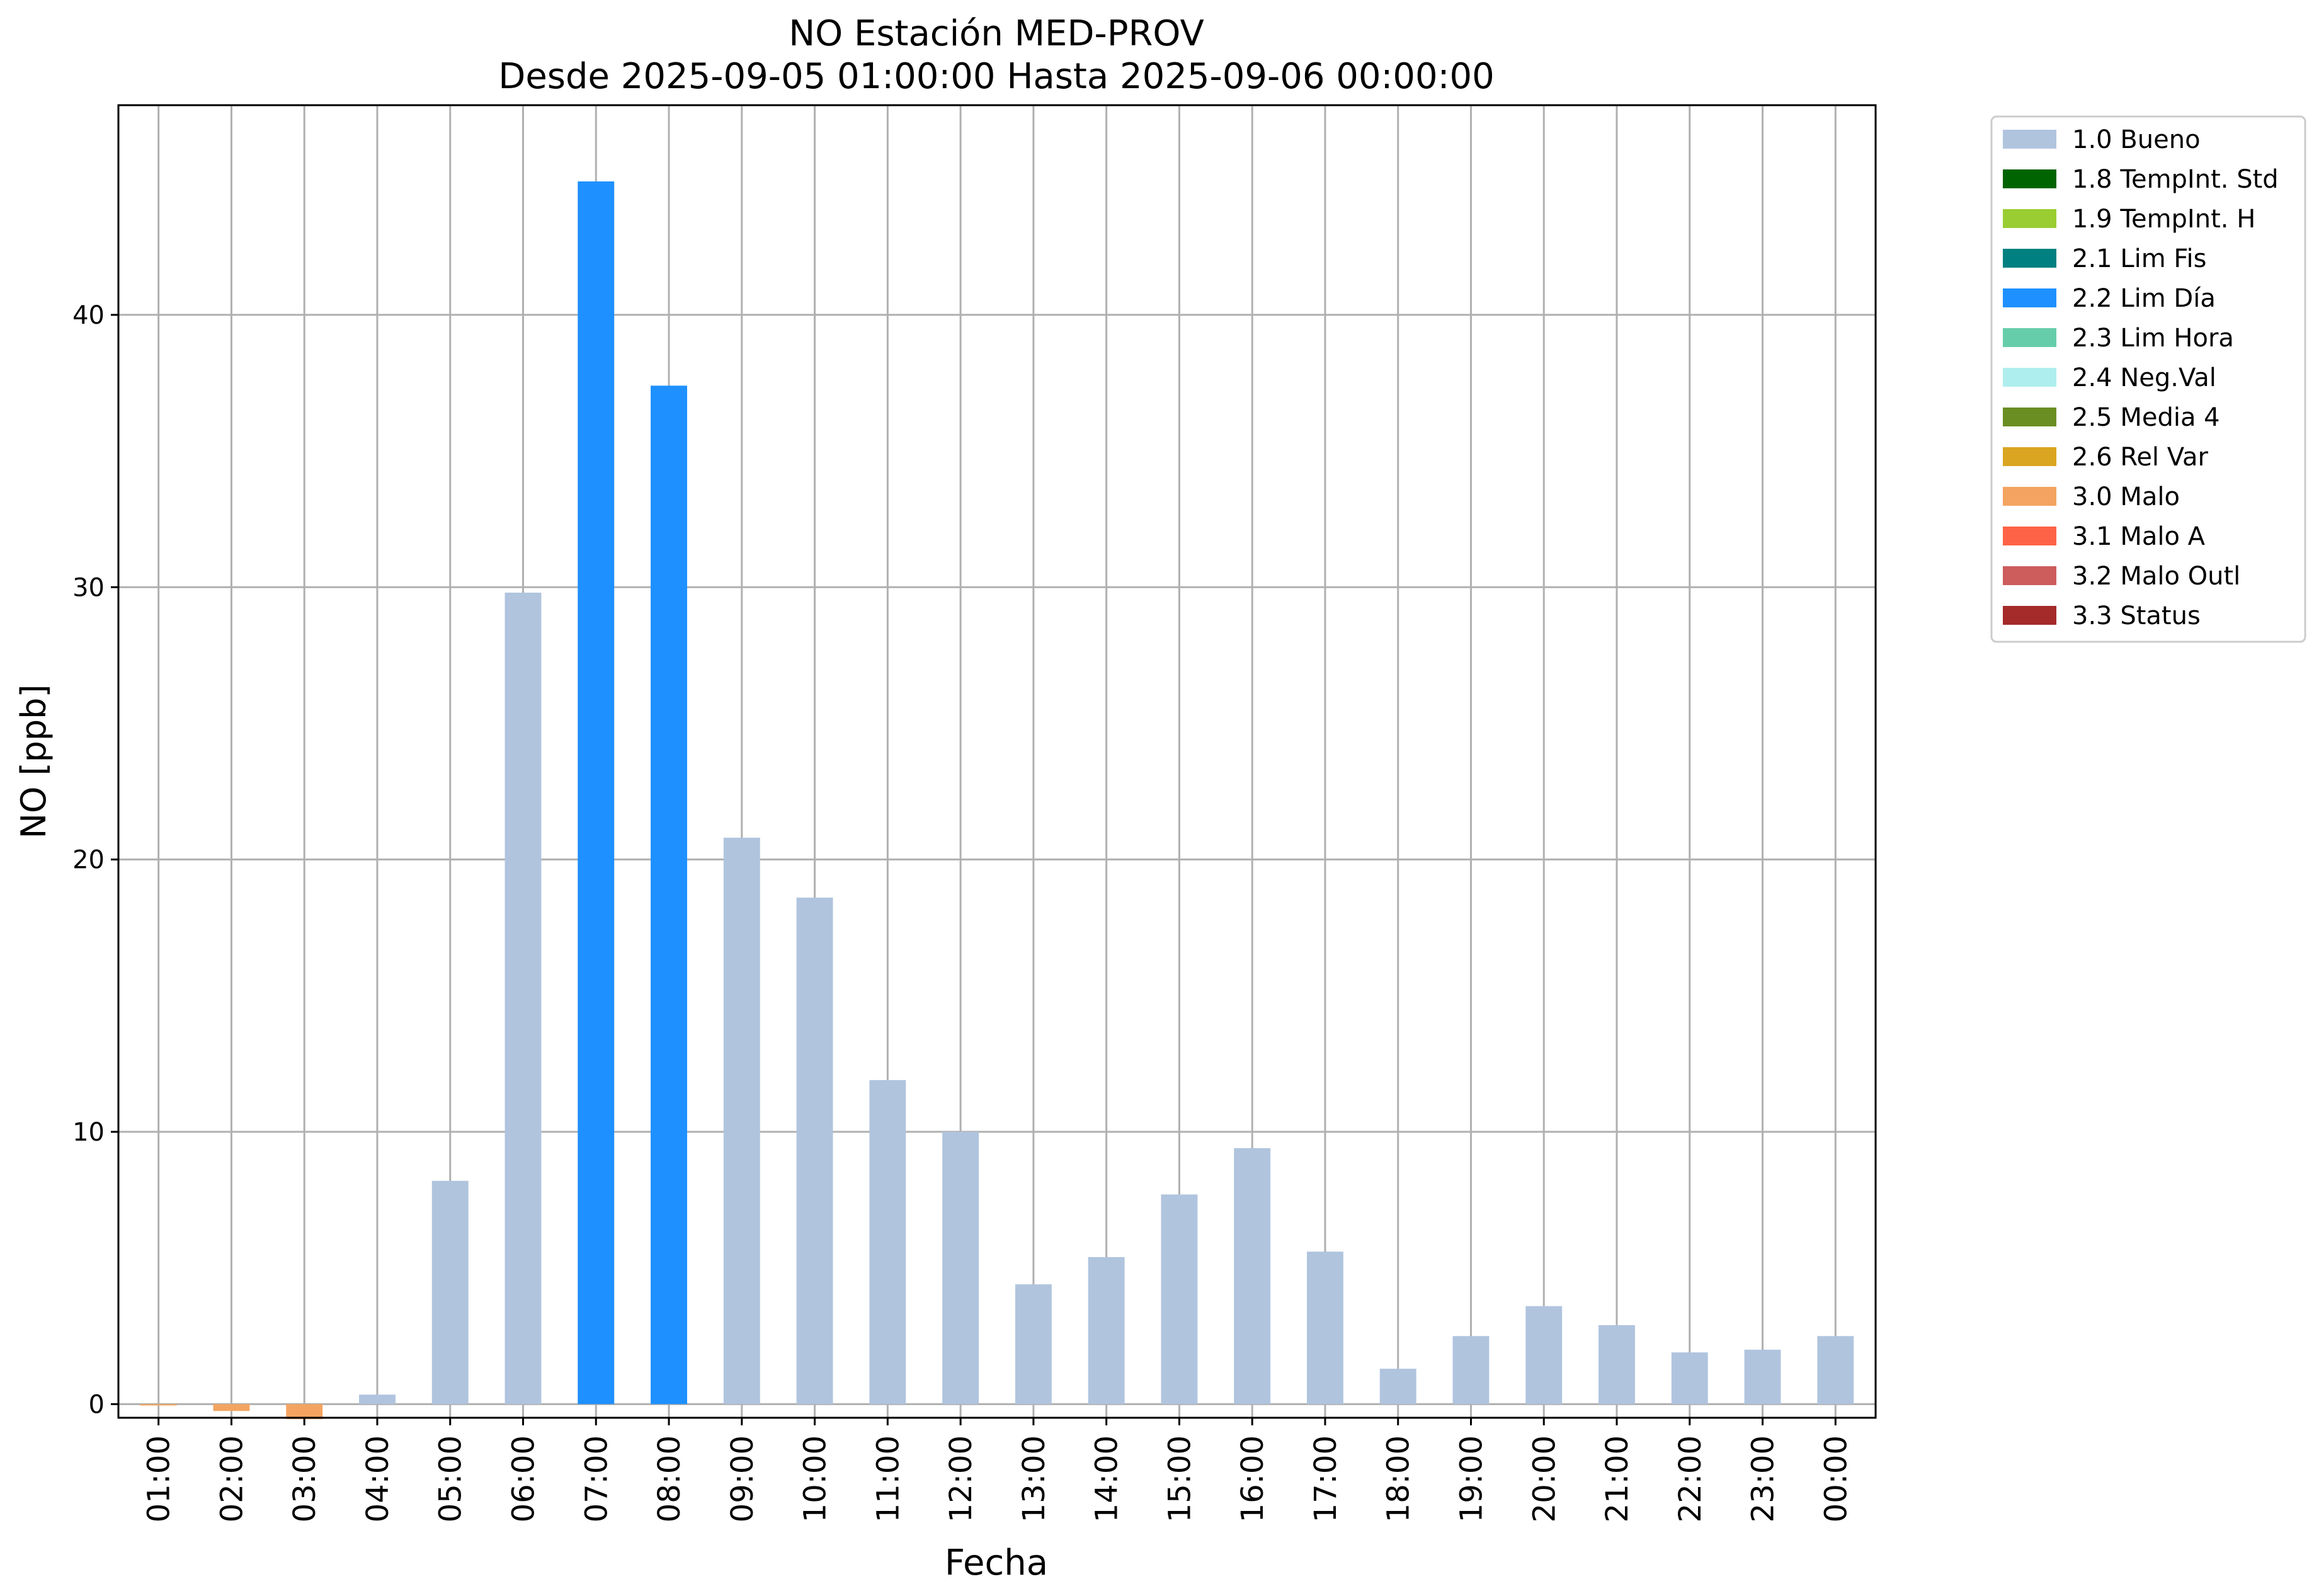 The image size is (2319, 1596). I want to click on legend-label: 2.4 Neg.Val, so click(2144, 377).